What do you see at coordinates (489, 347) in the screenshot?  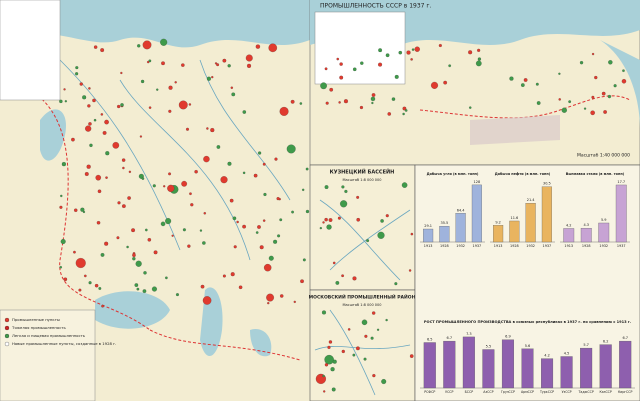 I see `value-label: 5.5` at bounding box center [489, 347].